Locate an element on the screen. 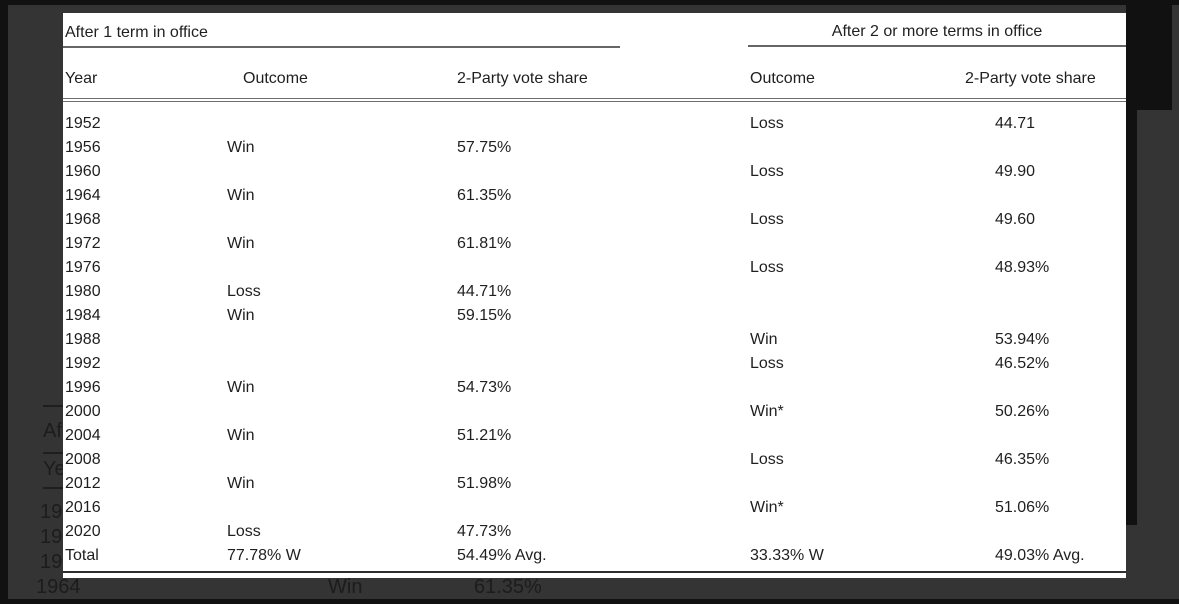 The width and height of the screenshot is (1179, 604). table-row: 1984 Win 59.15% is located at coordinates (594, 318).